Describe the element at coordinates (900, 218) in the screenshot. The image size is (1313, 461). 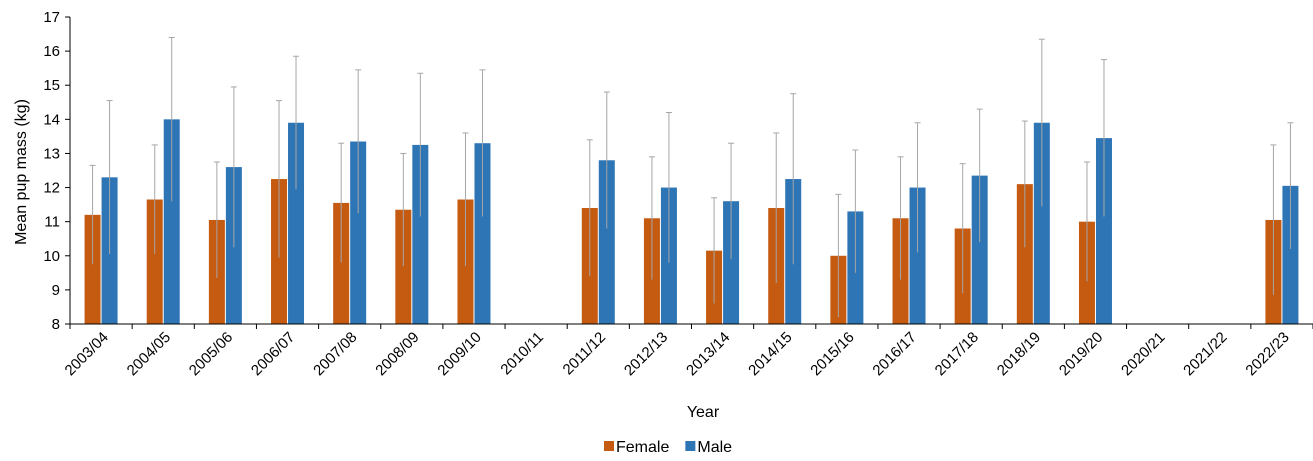
I see `error-bar-female-2016/17` at that location.